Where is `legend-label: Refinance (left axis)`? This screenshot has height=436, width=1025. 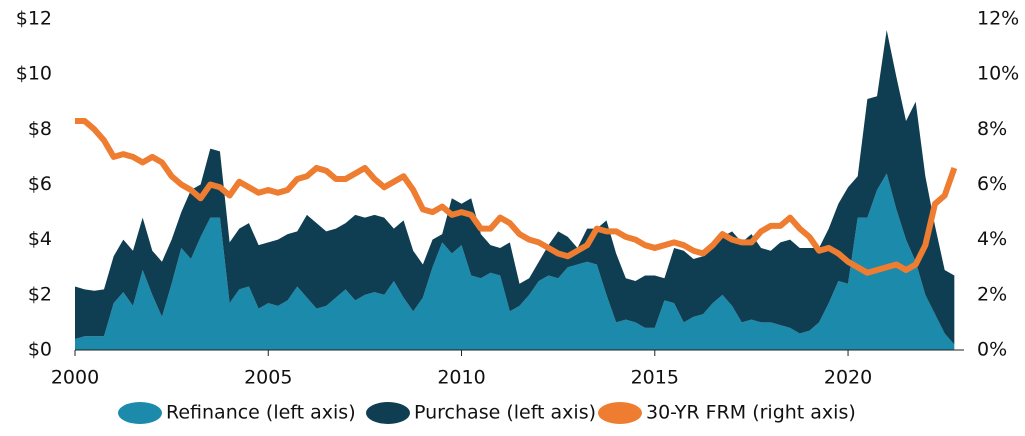
legend-label: Refinance (left axis) is located at coordinates (261, 413).